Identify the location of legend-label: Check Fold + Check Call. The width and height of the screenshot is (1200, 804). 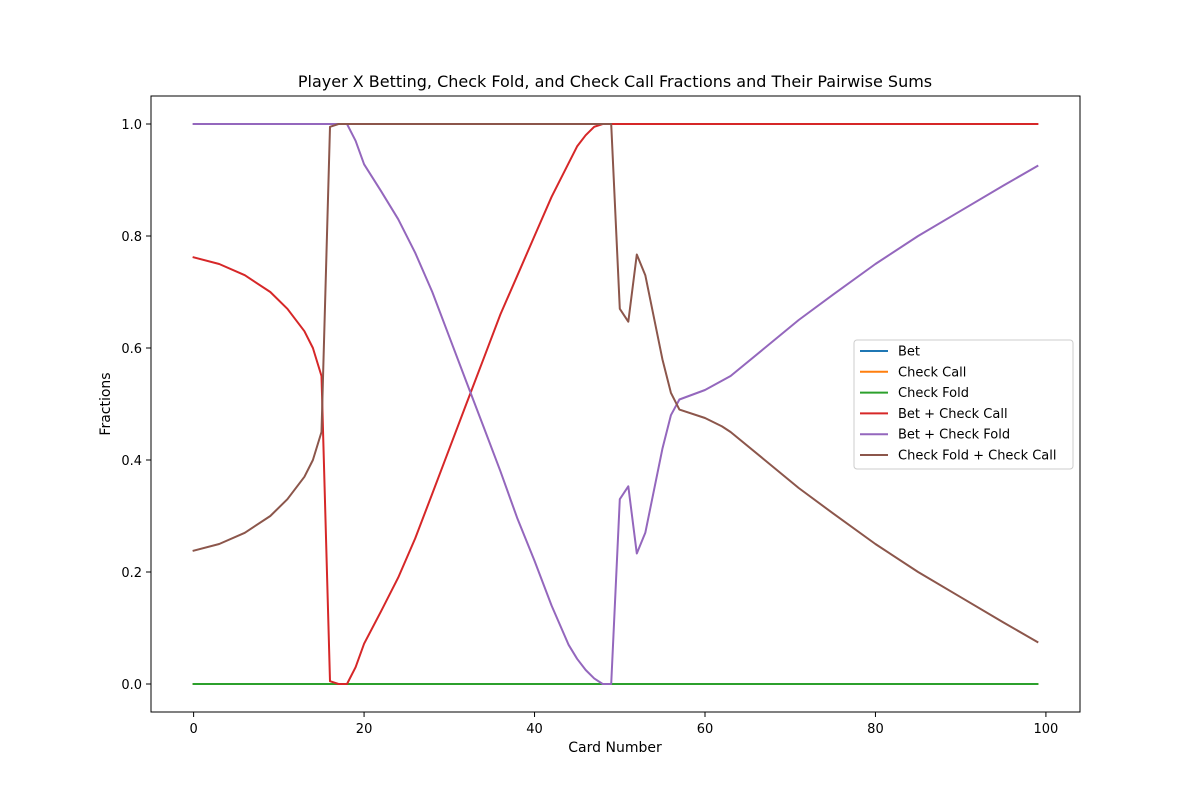
(977, 456).